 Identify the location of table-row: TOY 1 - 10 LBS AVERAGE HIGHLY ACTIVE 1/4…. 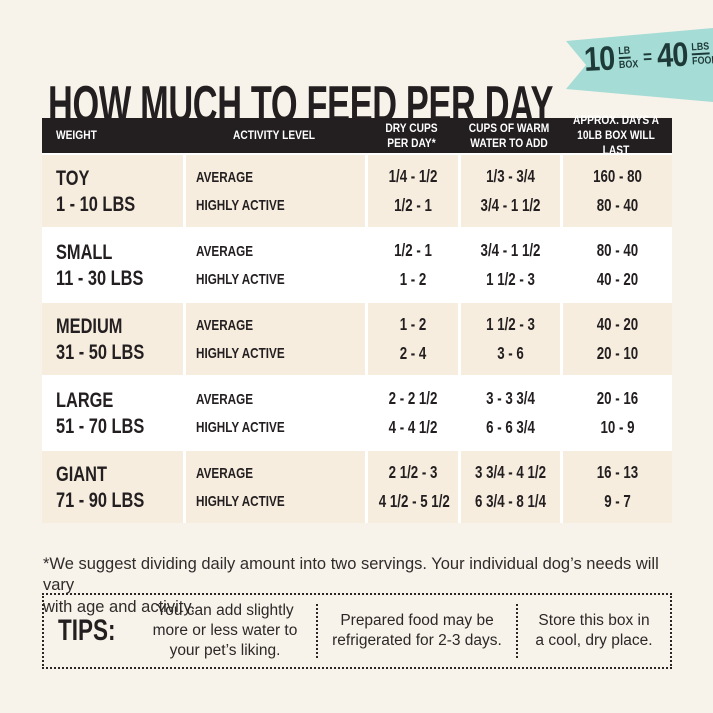
(357, 192).